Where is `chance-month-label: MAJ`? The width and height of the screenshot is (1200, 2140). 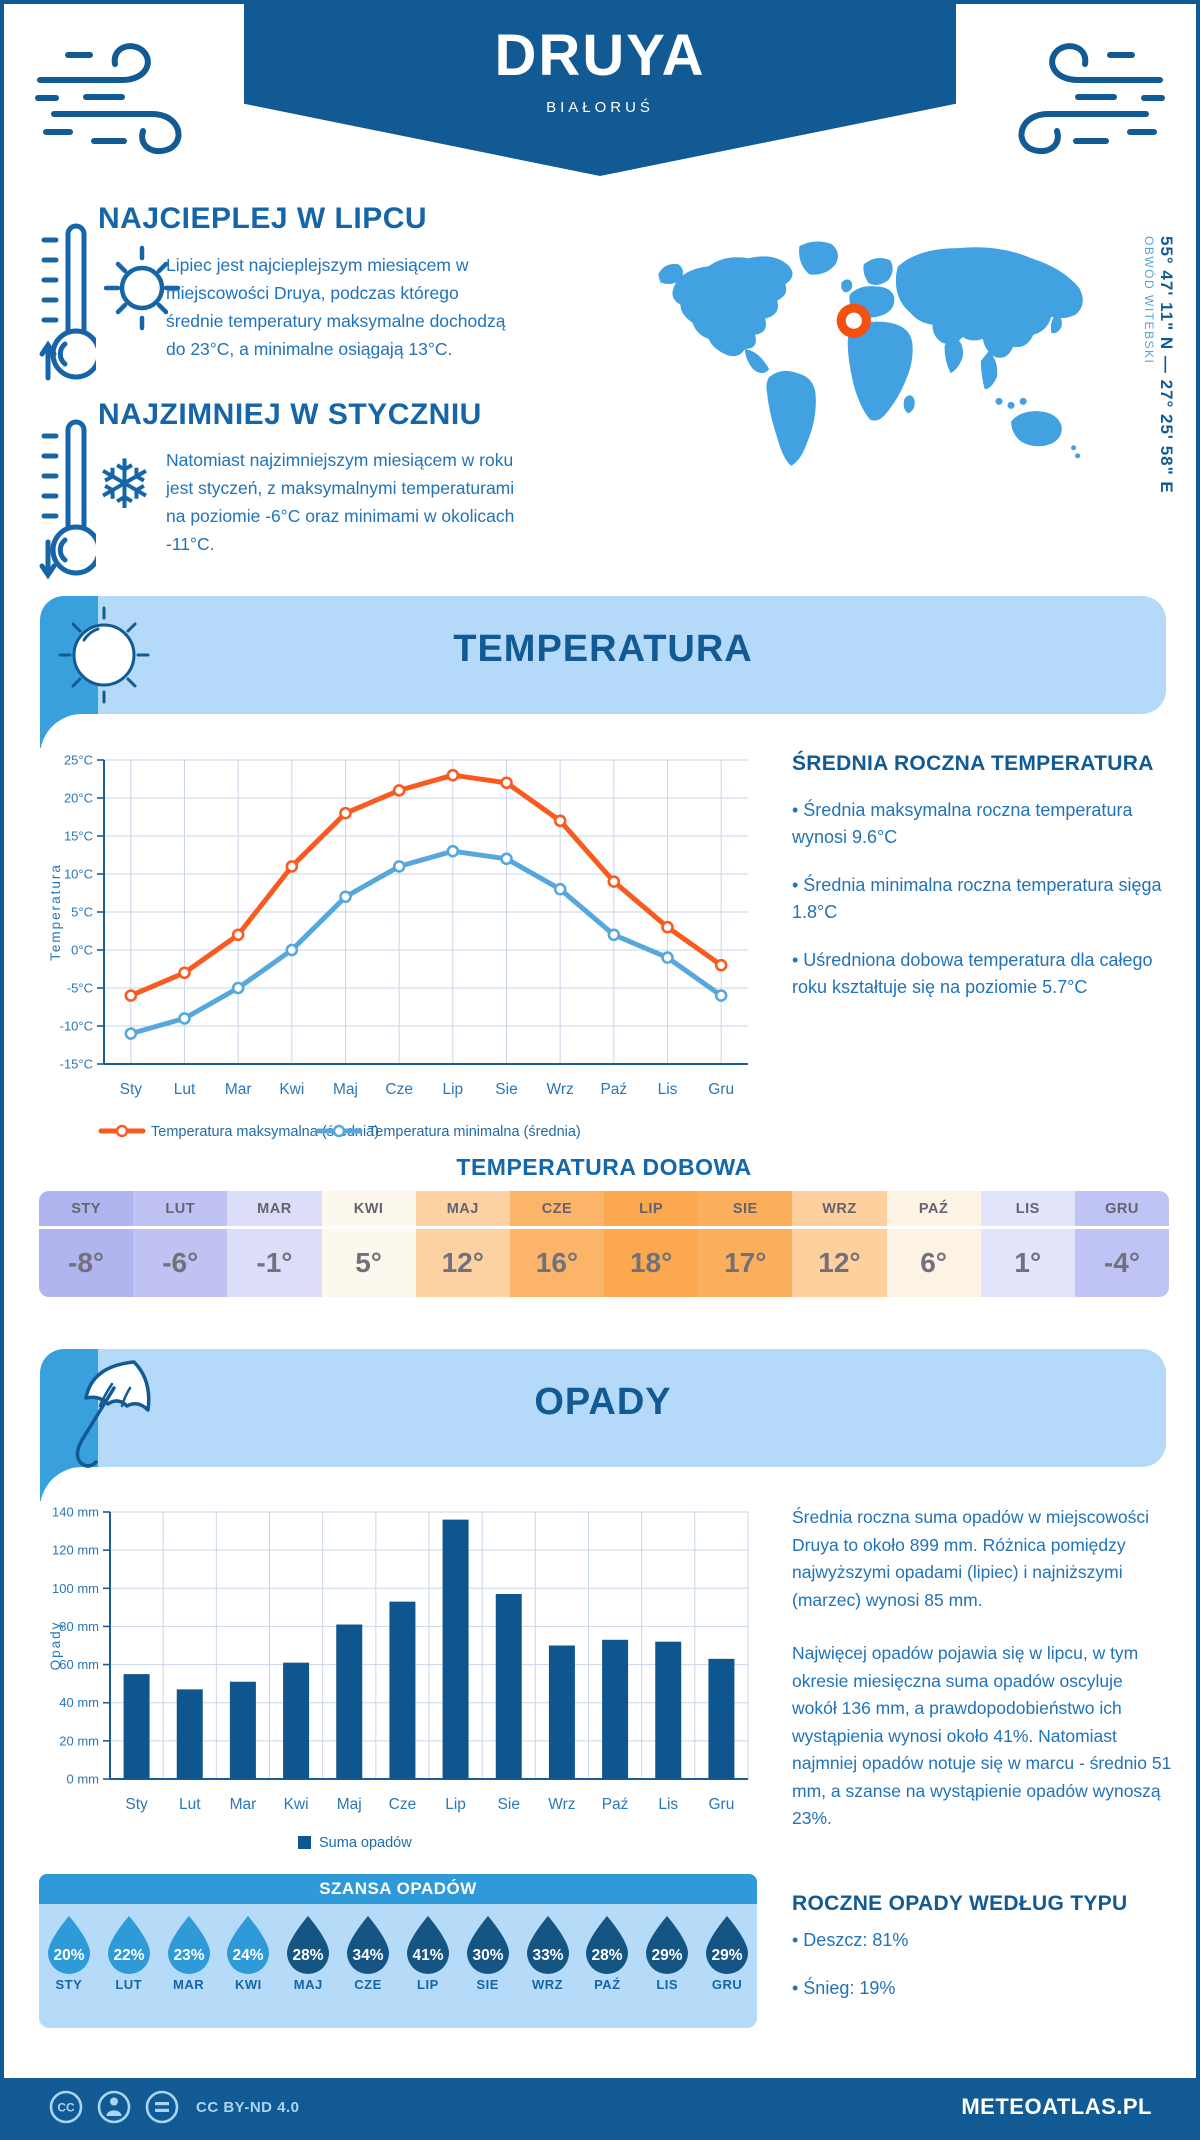
chance-month-label: MAJ is located at coordinates (308, 1984).